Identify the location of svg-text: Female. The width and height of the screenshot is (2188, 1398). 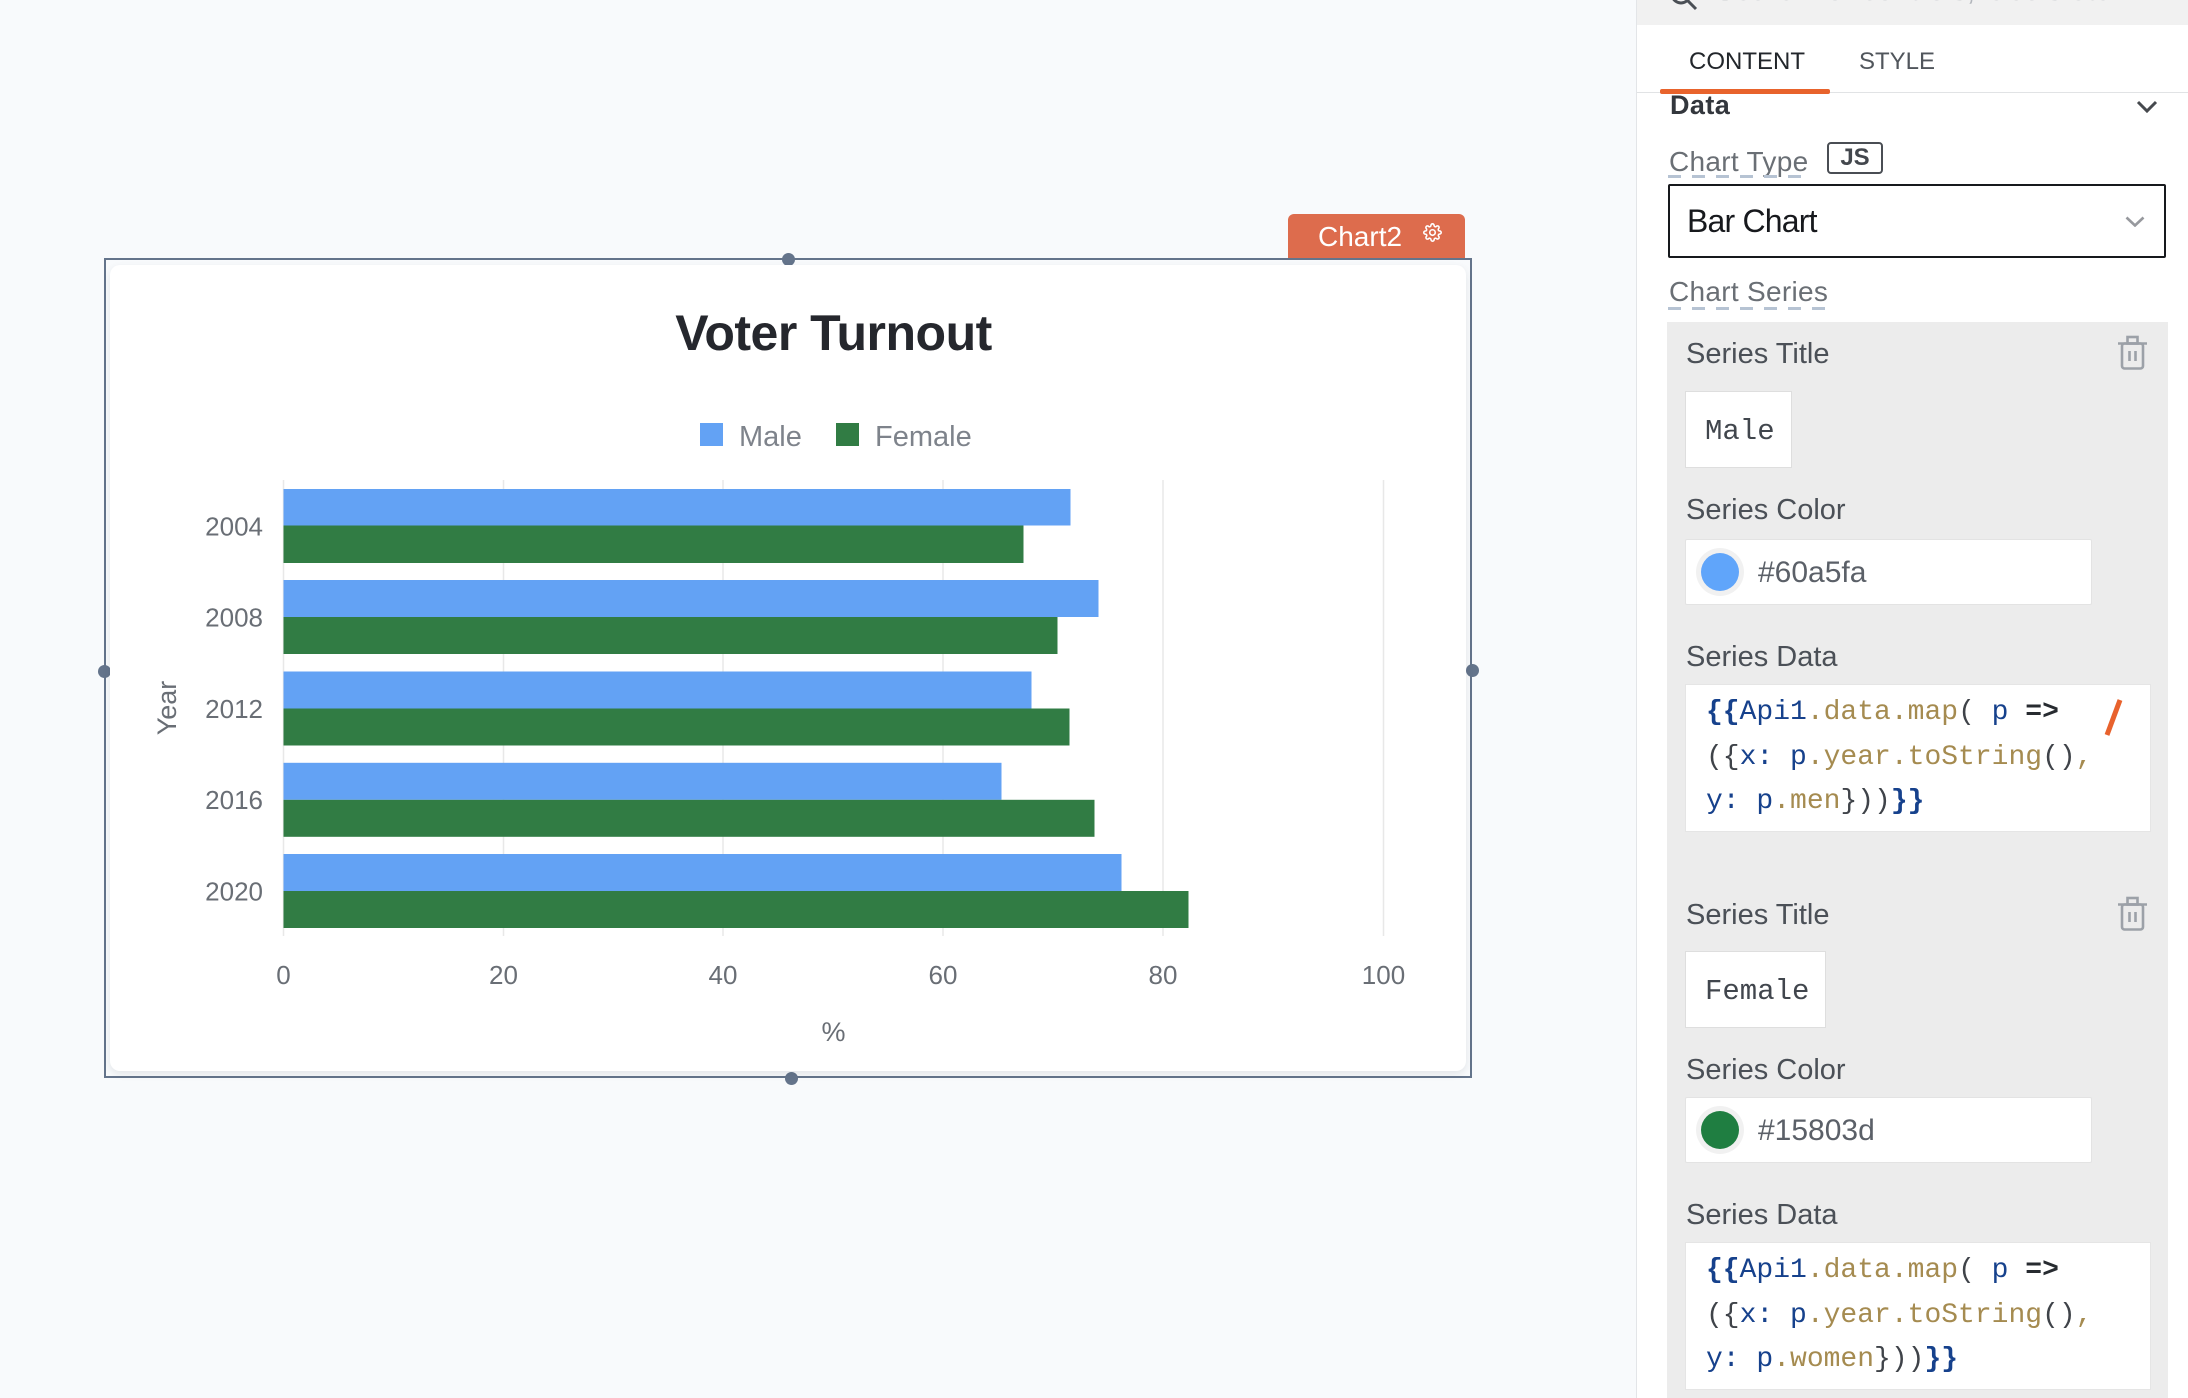
(923, 437).